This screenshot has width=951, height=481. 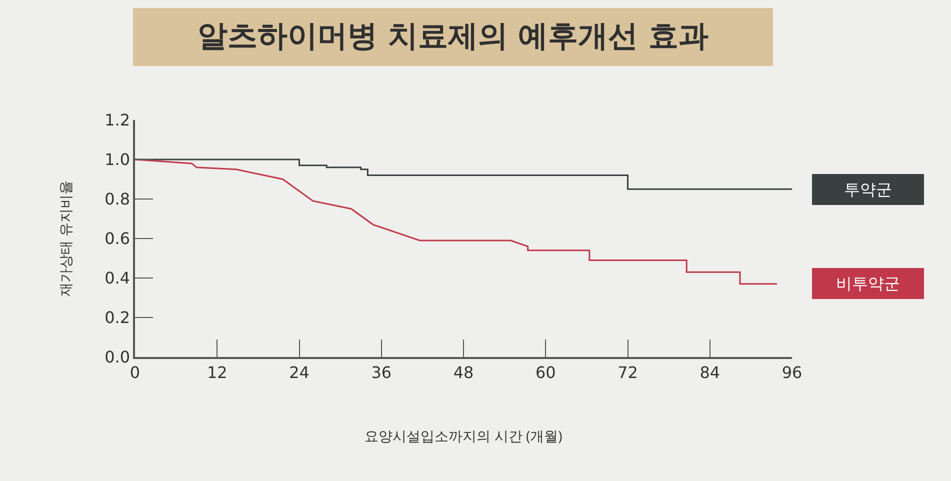 What do you see at coordinates (117, 238) in the screenshot?
I see `y-tick-label: 0.6` at bounding box center [117, 238].